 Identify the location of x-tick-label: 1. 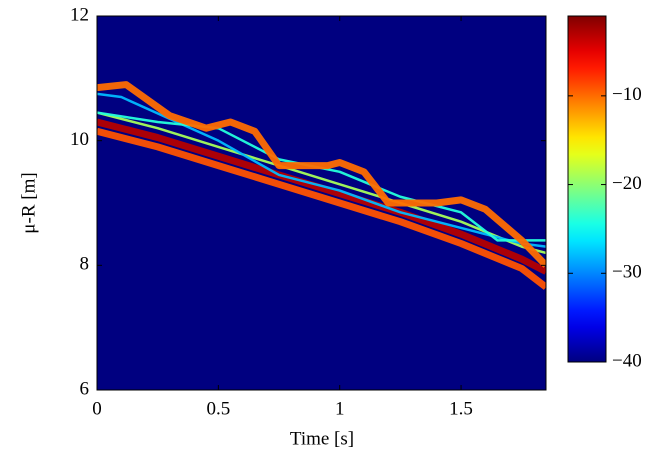
(340, 408).